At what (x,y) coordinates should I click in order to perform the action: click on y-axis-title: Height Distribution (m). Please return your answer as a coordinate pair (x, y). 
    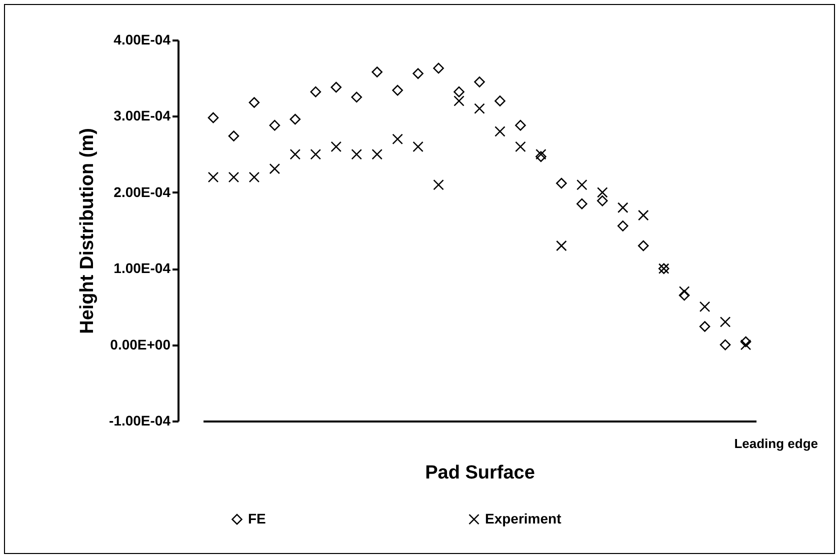
    Looking at the image, I should click on (87, 231).